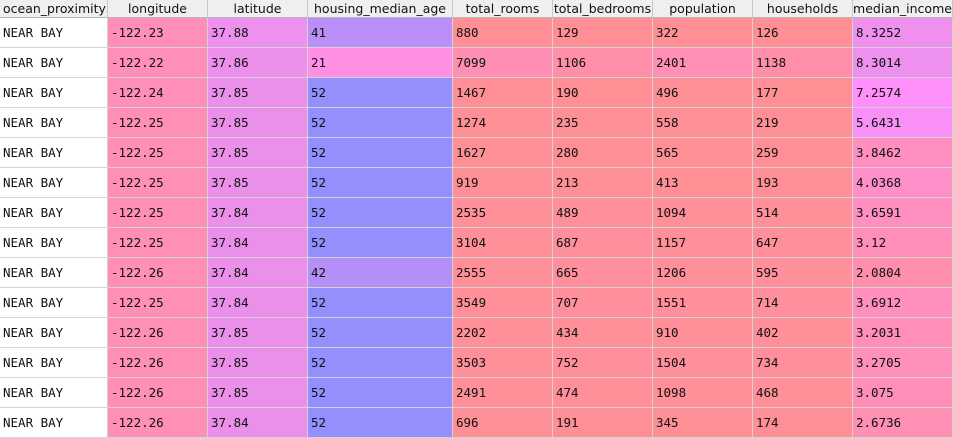 This screenshot has width=953, height=438. Describe the element at coordinates (603, 363) in the screenshot. I see `table-cell: 752` at that location.